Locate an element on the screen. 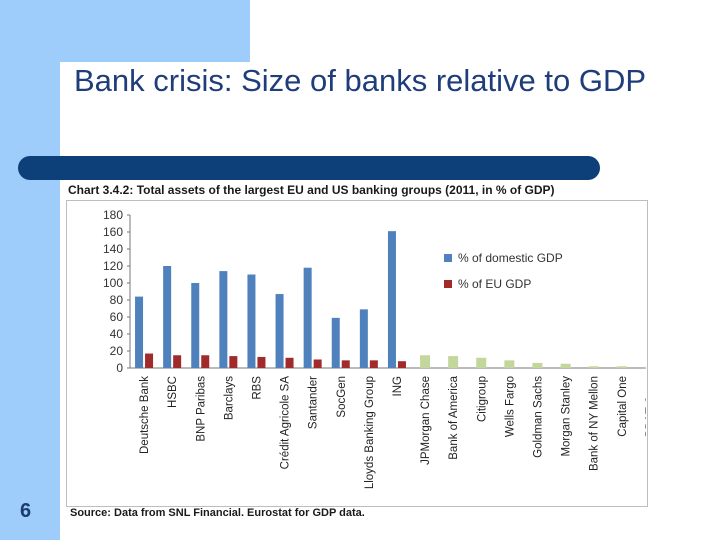 The height and width of the screenshot is (540, 720). x-category-label: Deutsche Bank is located at coordinates (145, 415).